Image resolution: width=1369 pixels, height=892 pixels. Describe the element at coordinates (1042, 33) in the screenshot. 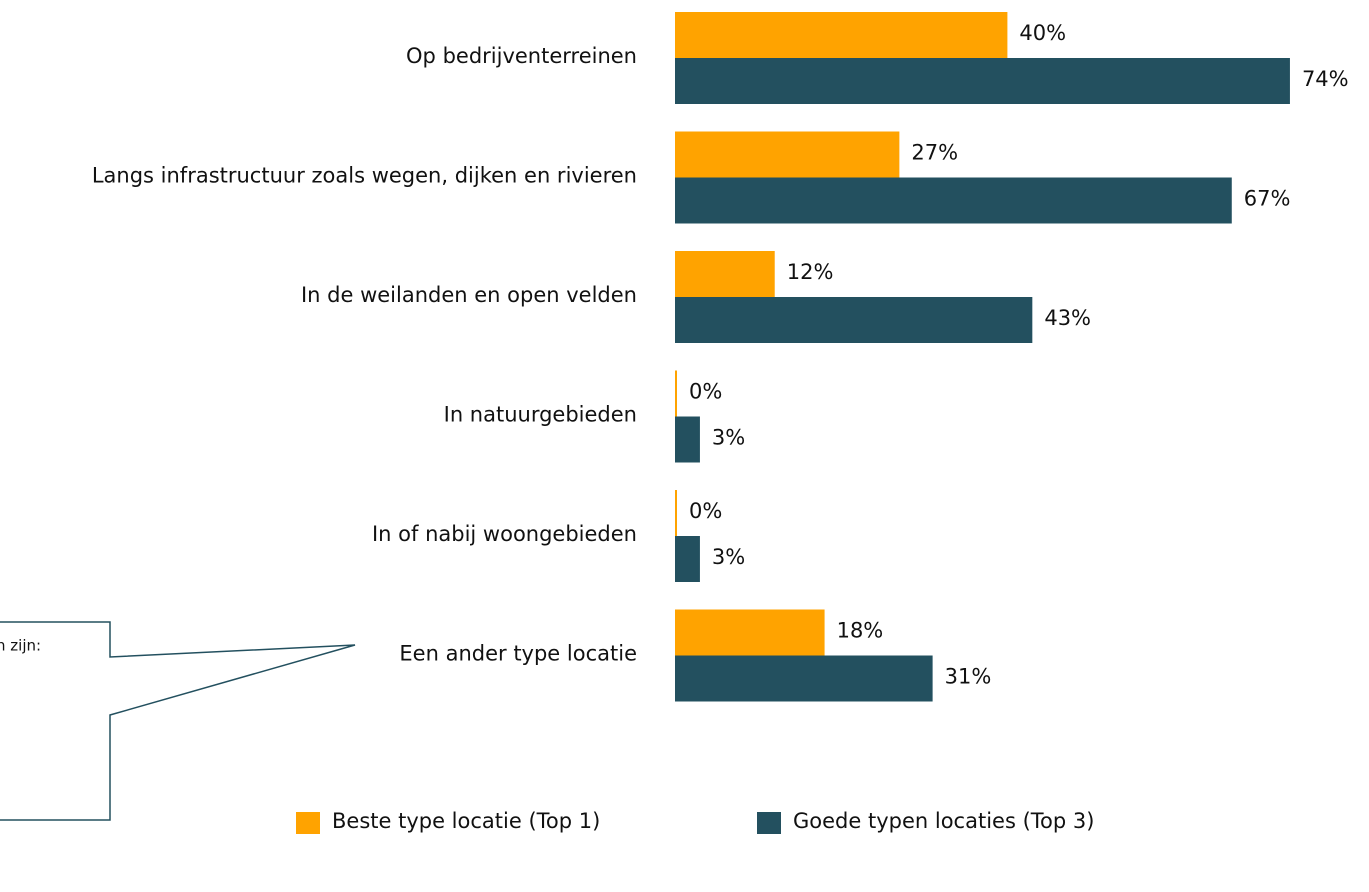

I see `value-label: 40%` at that location.